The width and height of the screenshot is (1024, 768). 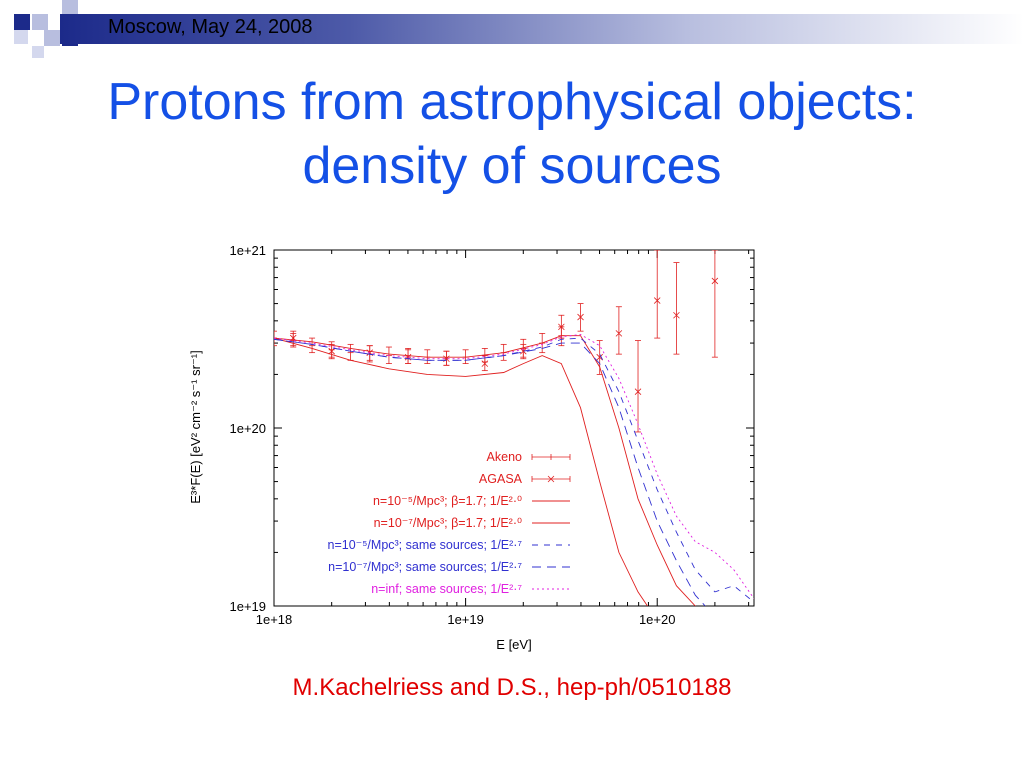 What do you see at coordinates (274, 619) in the screenshot?
I see `x-tick-label: 1e+18` at bounding box center [274, 619].